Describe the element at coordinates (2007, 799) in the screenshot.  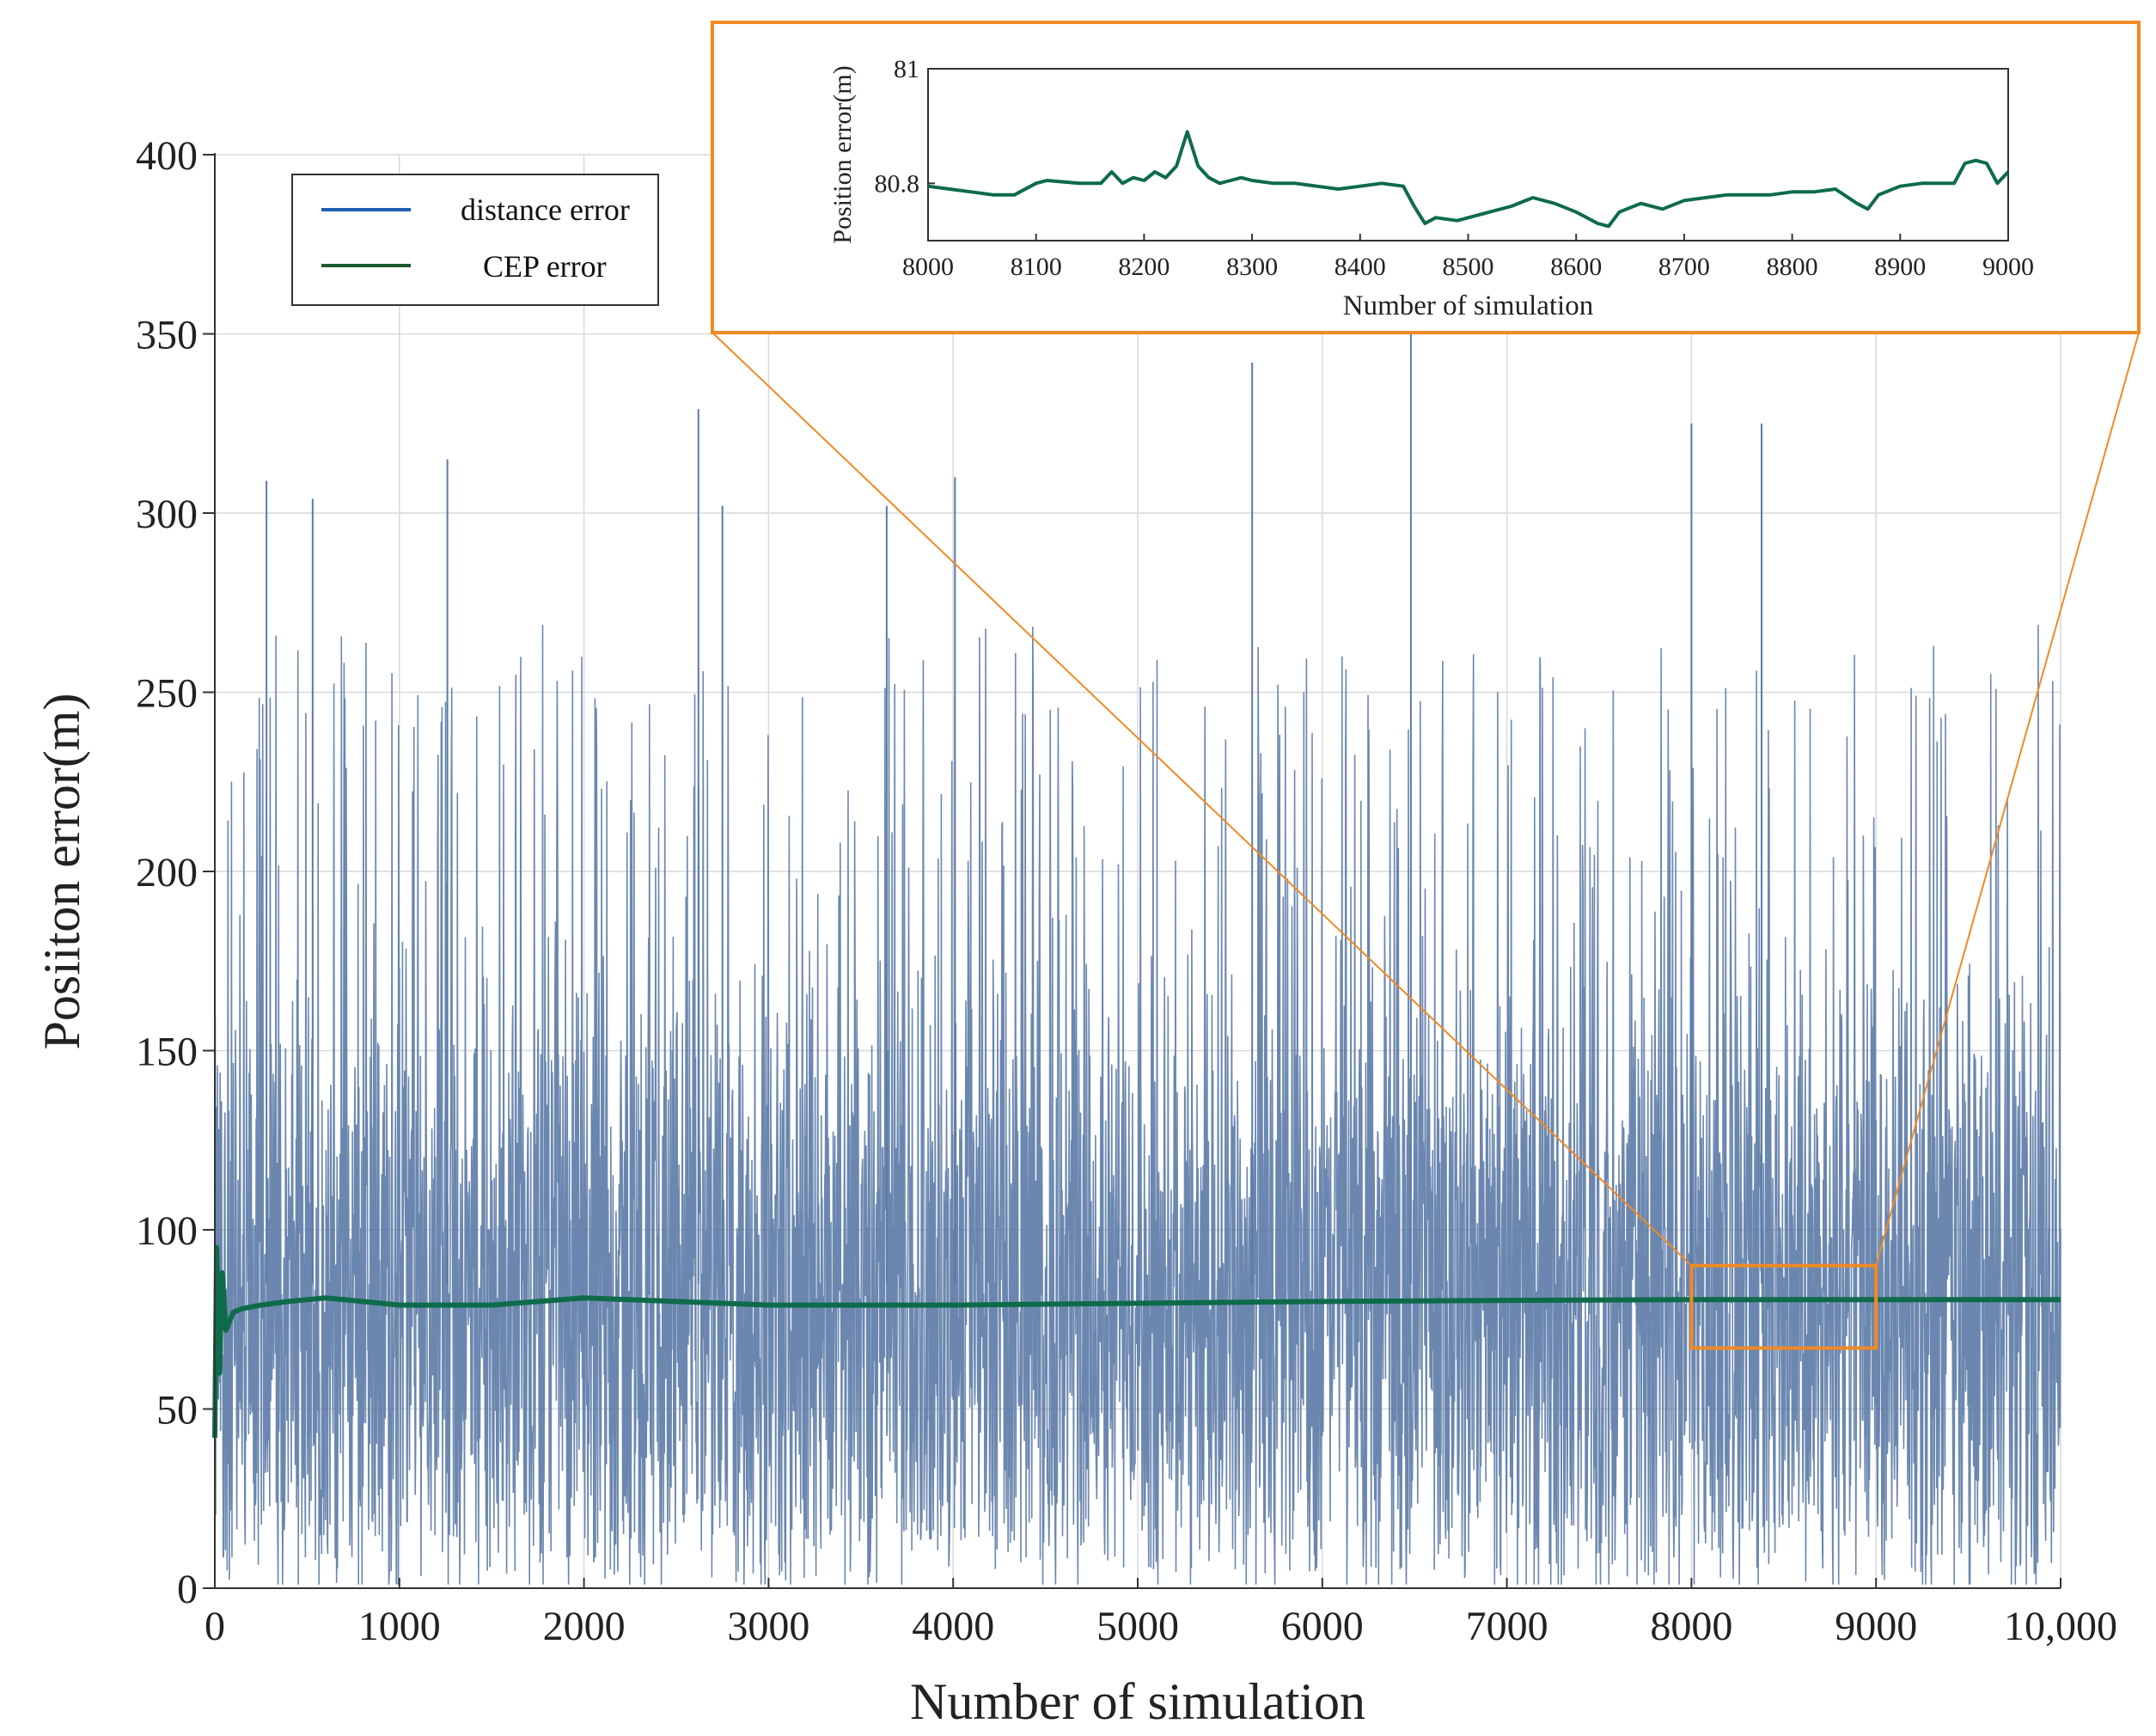
I see `zoom-connector-right` at that location.